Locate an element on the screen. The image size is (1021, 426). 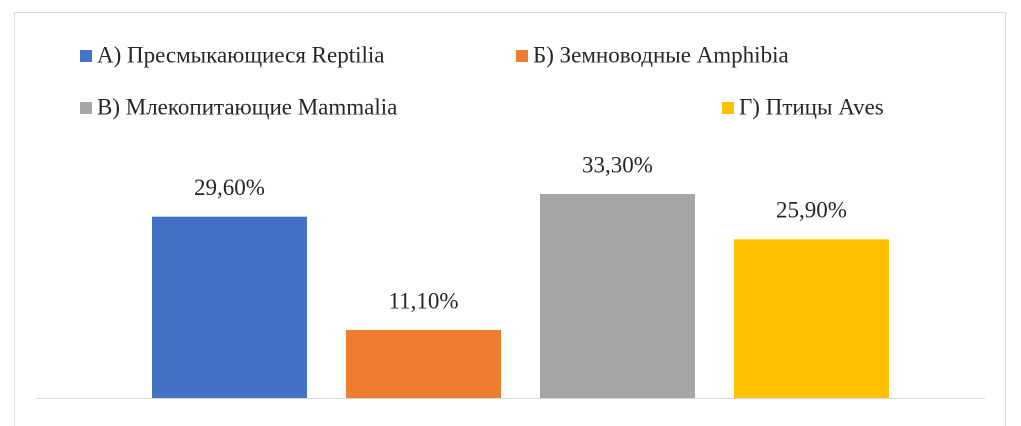
value-label: 29,60% is located at coordinates (229, 187).